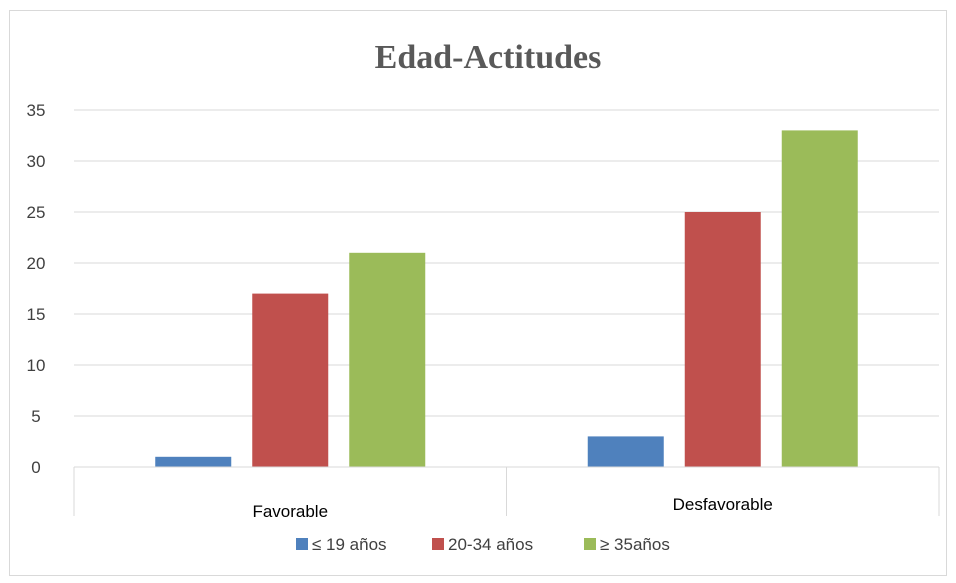  What do you see at coordinates (635, 544) in the screenshot?
I see `legend-label: ≥ 35años` at bounding box center [635, 544].